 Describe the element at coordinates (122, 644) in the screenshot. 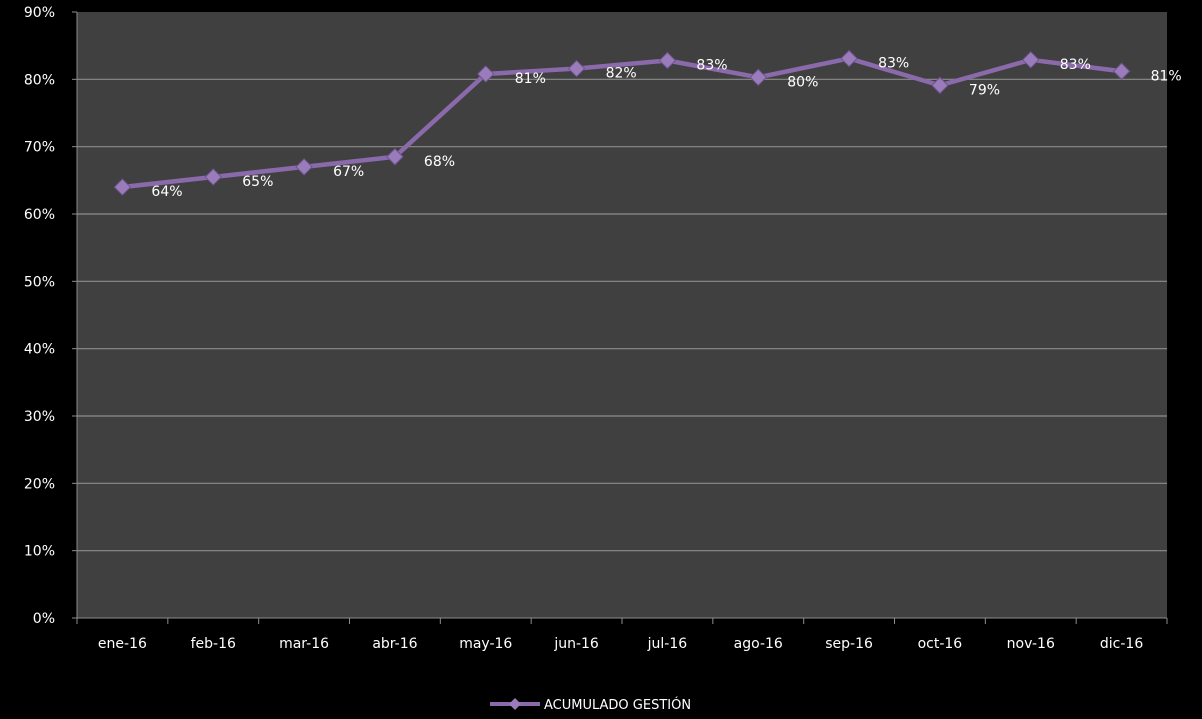

I see `x-tick-label: ene-16` at that location.